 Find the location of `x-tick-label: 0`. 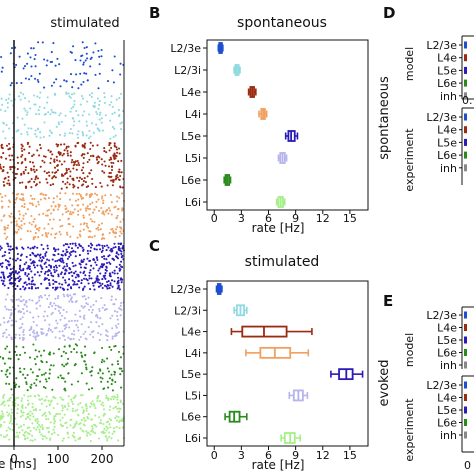

x-tick-label: 0 is located at coordinates (214, 455).